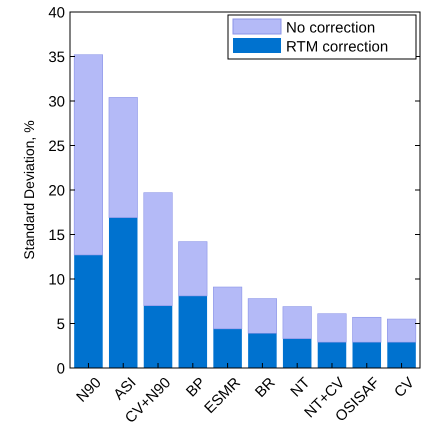 The width and height of the screenshot is (428, 424). What do you see at coordinates (56, 13) in the screenshot?
I see `y-tick-label: 40` at bounding box center [56, 13].